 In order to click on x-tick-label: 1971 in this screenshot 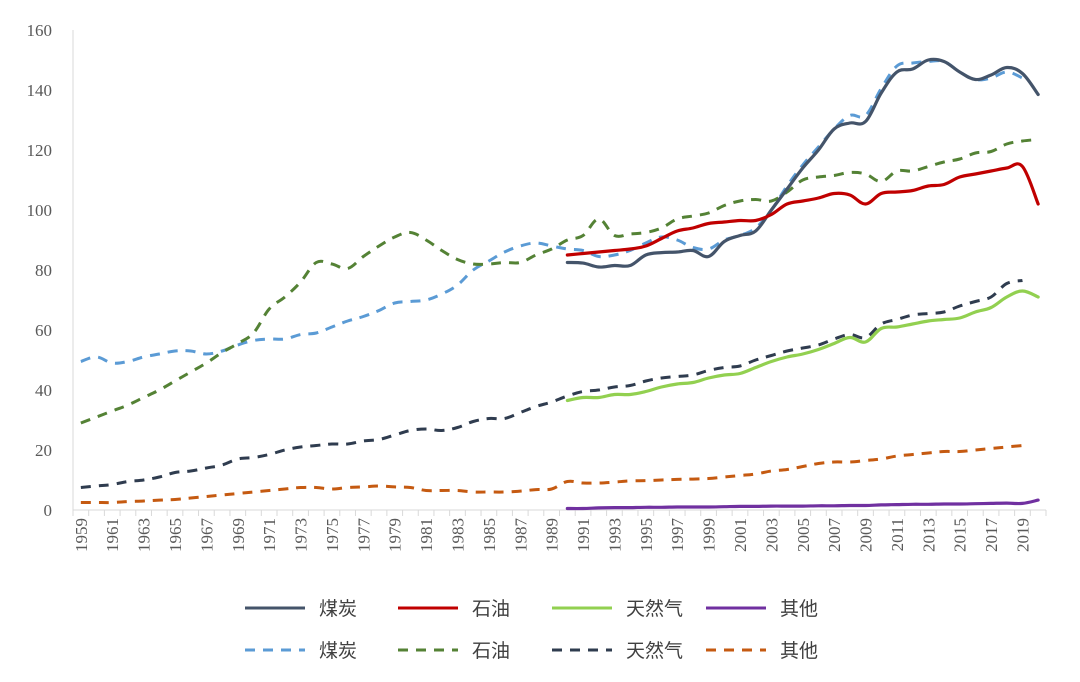, I will do `click(269, 535)`.